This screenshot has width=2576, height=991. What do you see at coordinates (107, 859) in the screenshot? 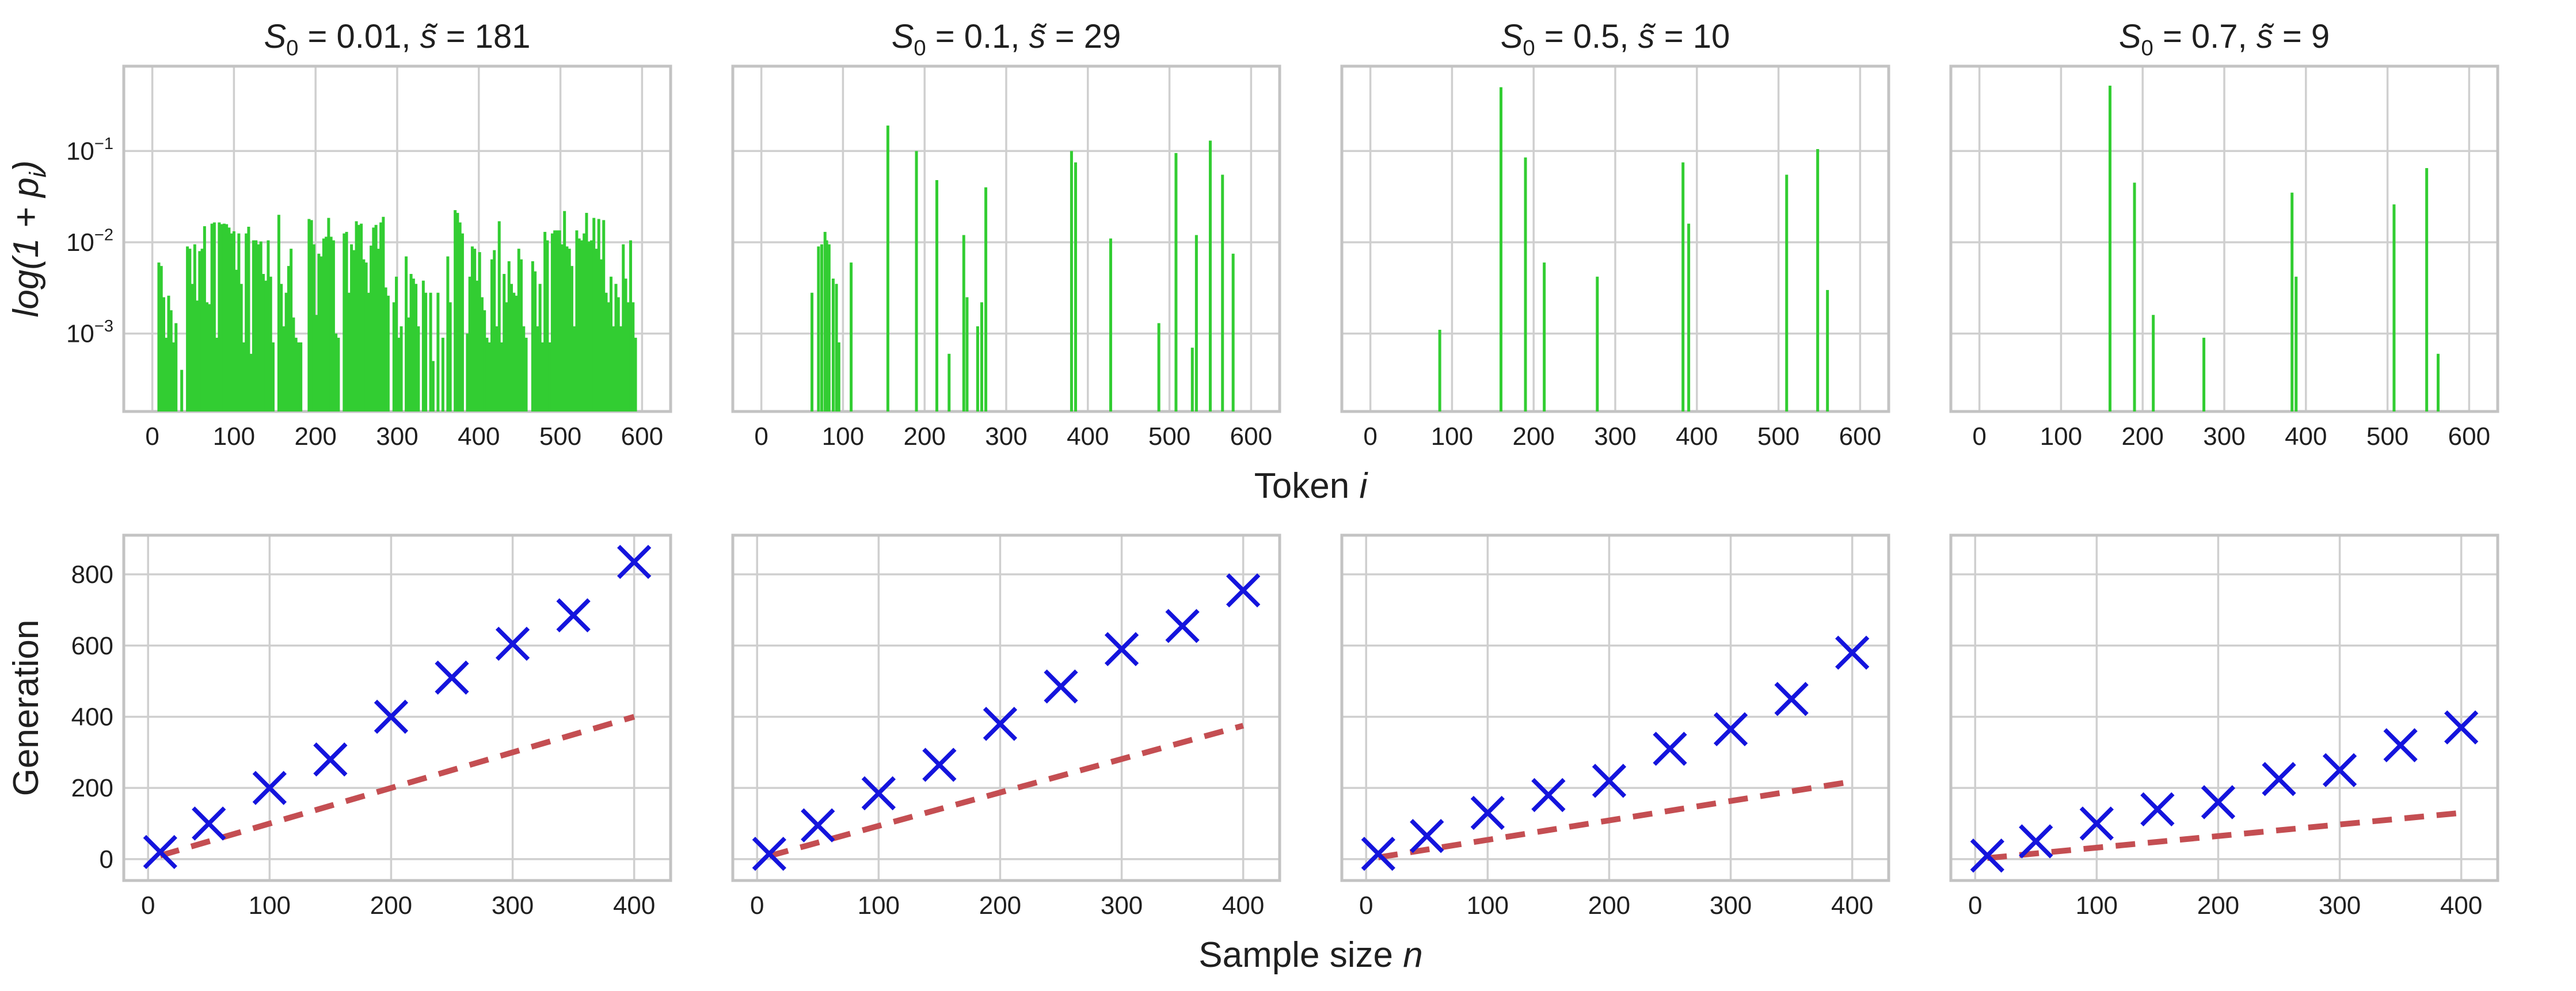
I see `y-tick-label: 0` at bounding box center [107, 859].